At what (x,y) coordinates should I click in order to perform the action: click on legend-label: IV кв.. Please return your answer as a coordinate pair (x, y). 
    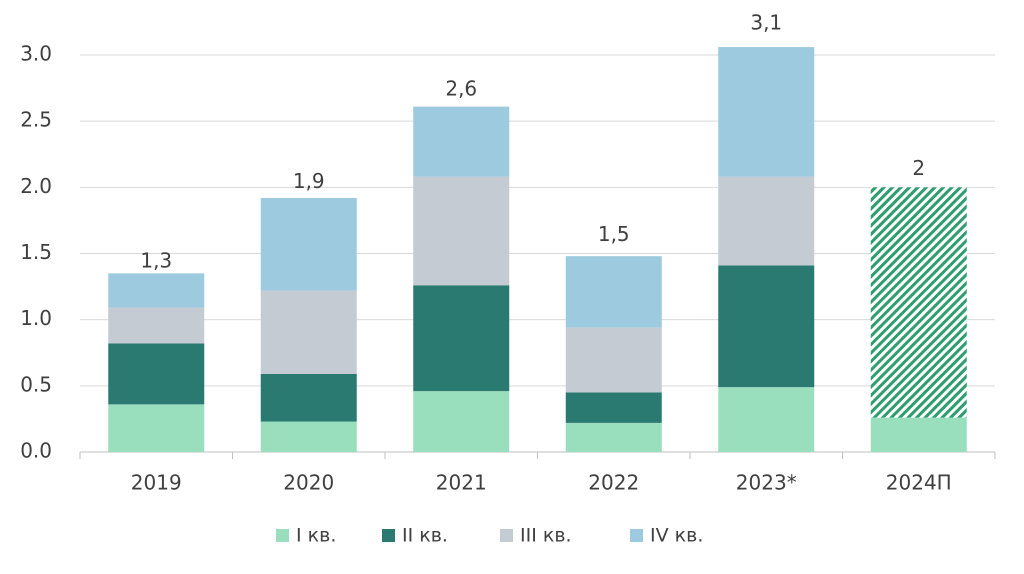
    Looking at the image, I should click on (676, 536).